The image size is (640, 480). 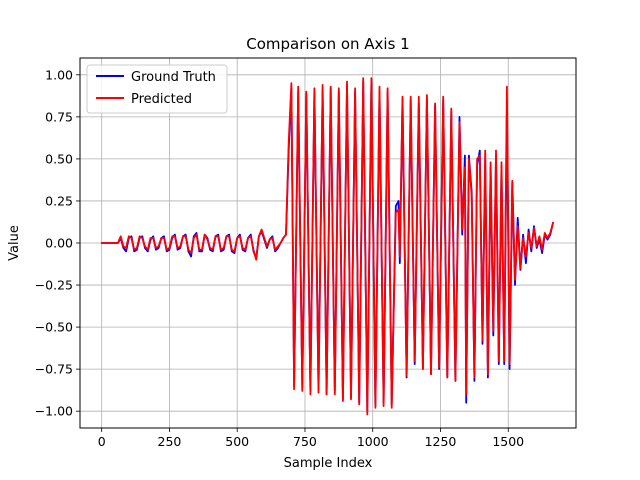 I want to click on x-tick-label: 500, so click(x=237, y=441).